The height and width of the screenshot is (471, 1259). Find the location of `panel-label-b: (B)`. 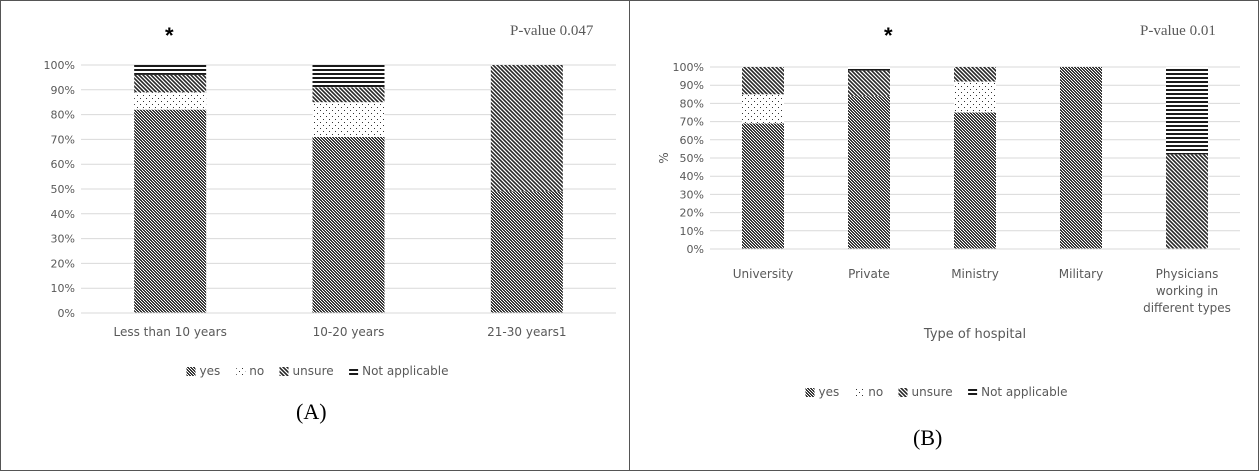

panel-label-b: (B) is located at coordinates (928, 437).